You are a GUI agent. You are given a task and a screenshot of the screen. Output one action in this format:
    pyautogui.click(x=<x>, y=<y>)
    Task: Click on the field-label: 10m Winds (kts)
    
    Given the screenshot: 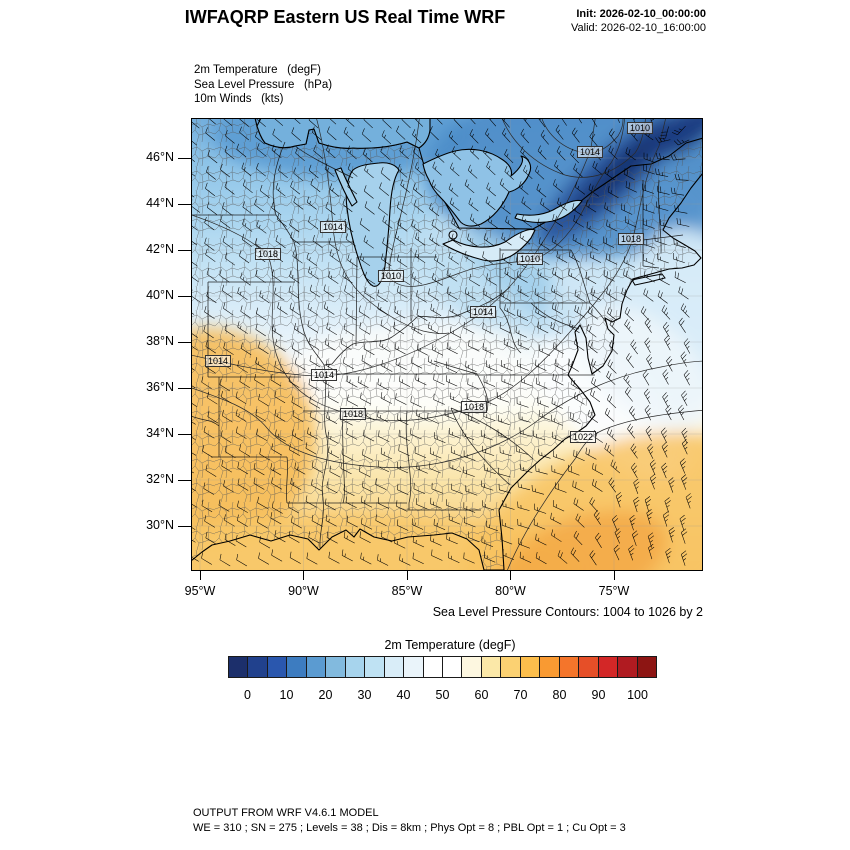 What is the action you would take?
    pyautogui.click(x=239, y=99)
    